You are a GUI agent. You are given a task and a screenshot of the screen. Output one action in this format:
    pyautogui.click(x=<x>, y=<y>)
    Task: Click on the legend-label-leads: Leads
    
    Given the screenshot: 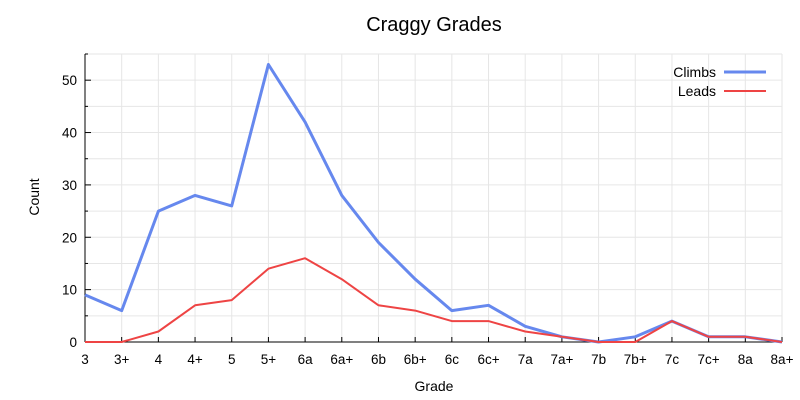 What is the action you would take?
    pyautogui.click(x=697, y=91)
    